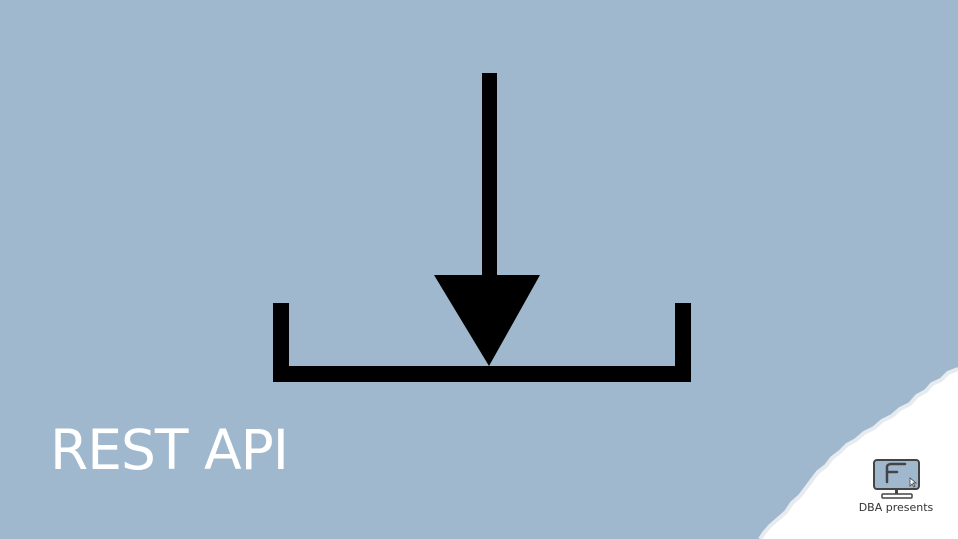  Describe the element at coordinates (896, 473) in the screenshot. I see `logo-glyph` at that location.